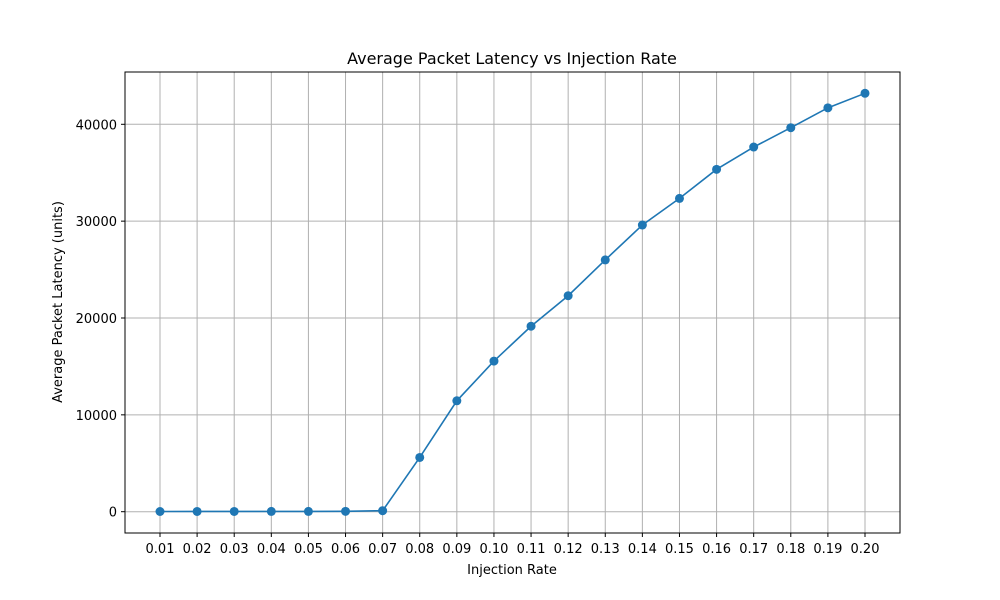 The image size is (1000, 600). I want to click on x-tick-label: 0.16, so click(716, 549).